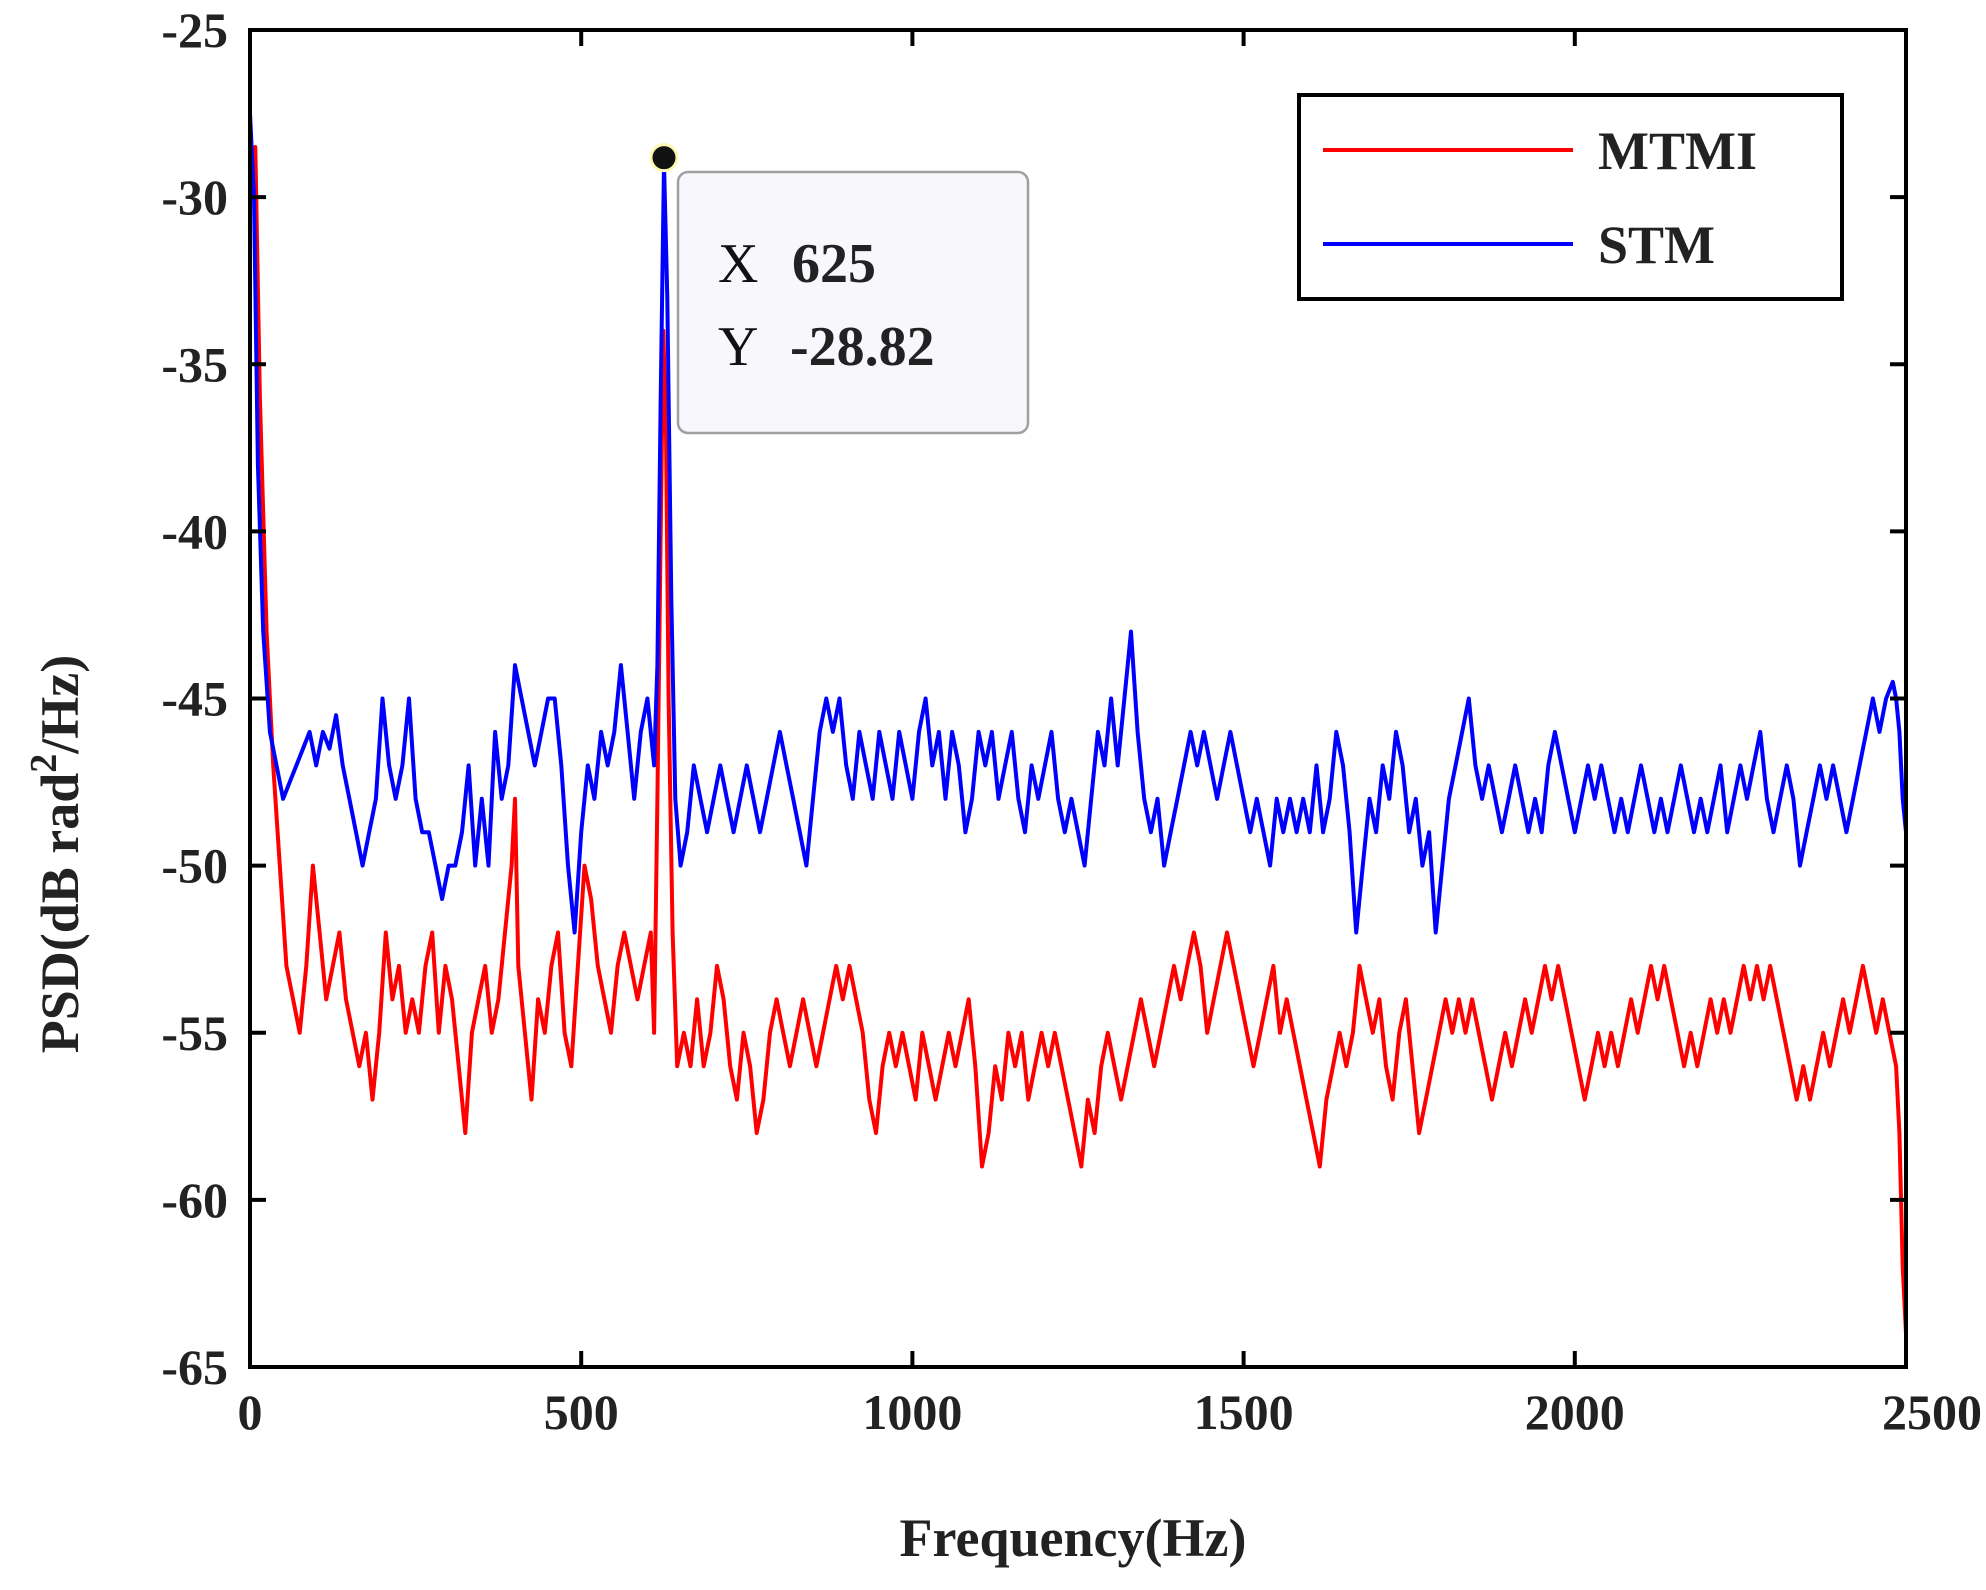 Image resolution: width=1986 pixels, height=1590 pixels. I want to click on y-tick-label--40: -40, so click(194, 531).